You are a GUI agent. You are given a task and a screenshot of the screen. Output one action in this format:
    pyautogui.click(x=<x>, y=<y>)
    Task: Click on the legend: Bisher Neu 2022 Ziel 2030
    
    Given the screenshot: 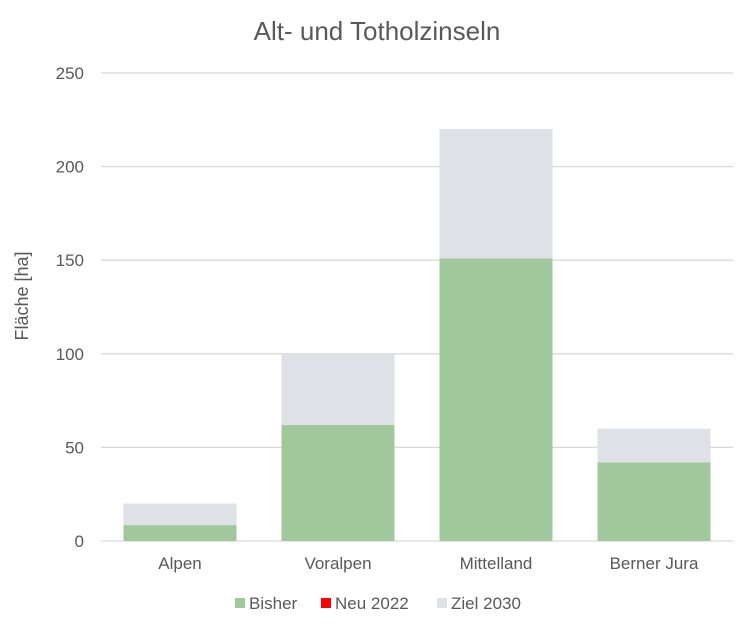 What is the action you would take?
    pyautogui.click(x=378, y=603)
    